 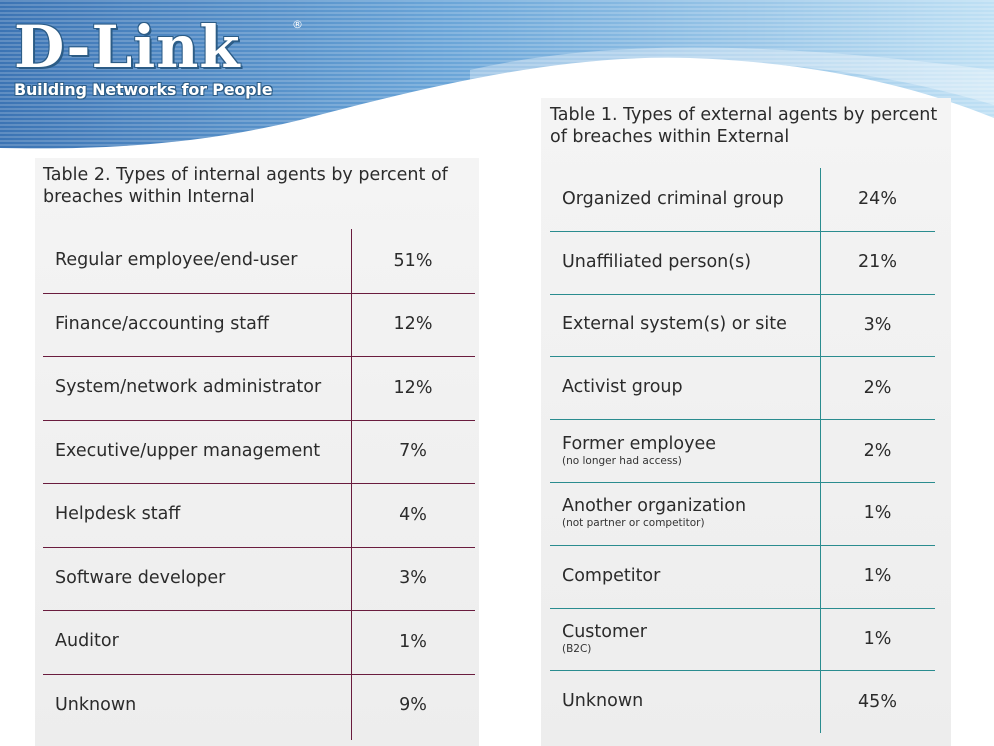 What do you see at coordinates (413, 705) in the screenshot?
I see `percent-value: 9%` at bounding box center [413, 705].